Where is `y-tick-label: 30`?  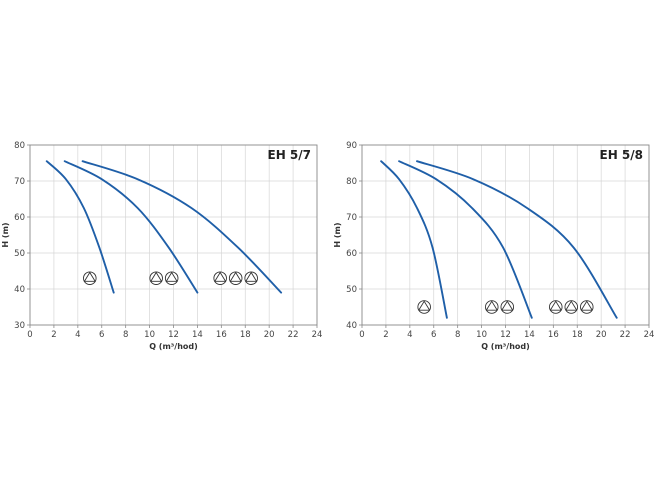
y-tick-label: 30 is located at coordinates (19, 326).